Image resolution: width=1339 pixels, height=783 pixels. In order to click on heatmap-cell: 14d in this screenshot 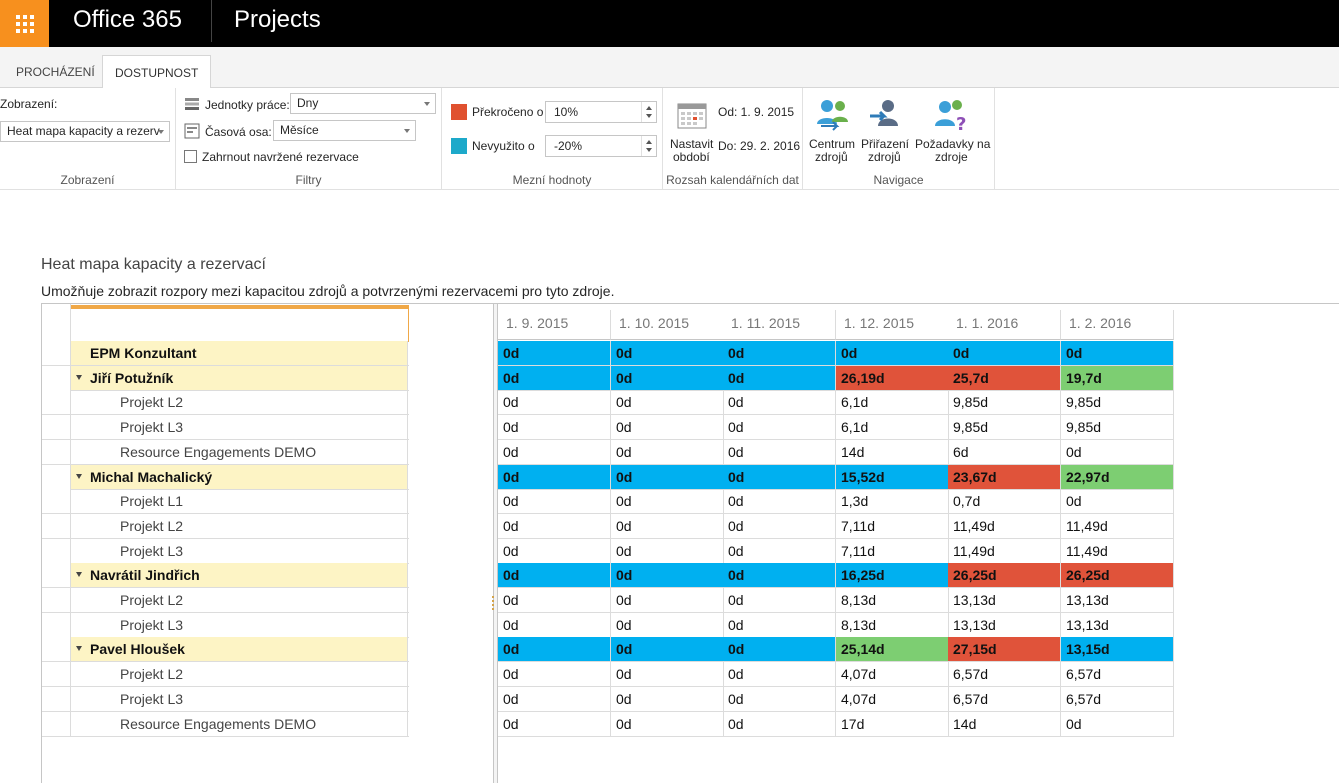, I will do `click(892, 452)`.